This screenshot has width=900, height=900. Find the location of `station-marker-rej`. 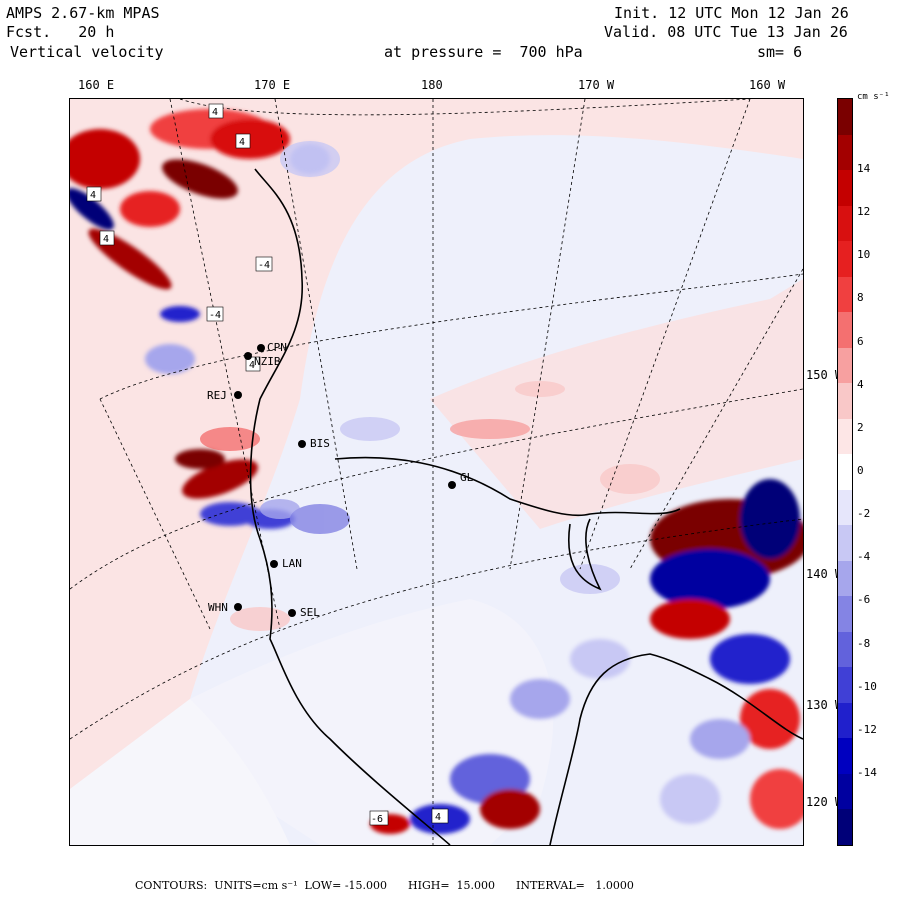

station-marker-rej is located at coordinates (238, 395).